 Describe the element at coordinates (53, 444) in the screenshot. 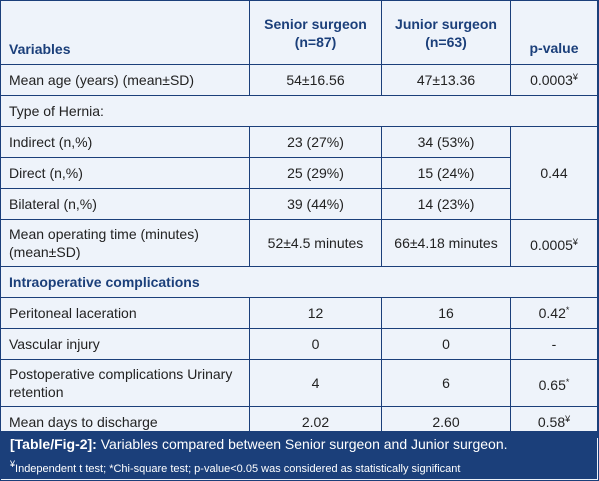

I see `caption-tag: [Table/Fig-2]:` at that location.